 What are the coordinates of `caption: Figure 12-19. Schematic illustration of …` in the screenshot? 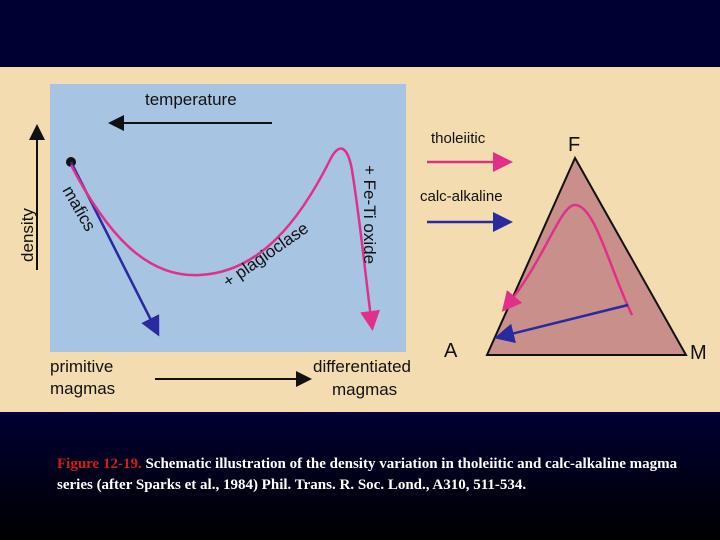 It's located at (372, 475).